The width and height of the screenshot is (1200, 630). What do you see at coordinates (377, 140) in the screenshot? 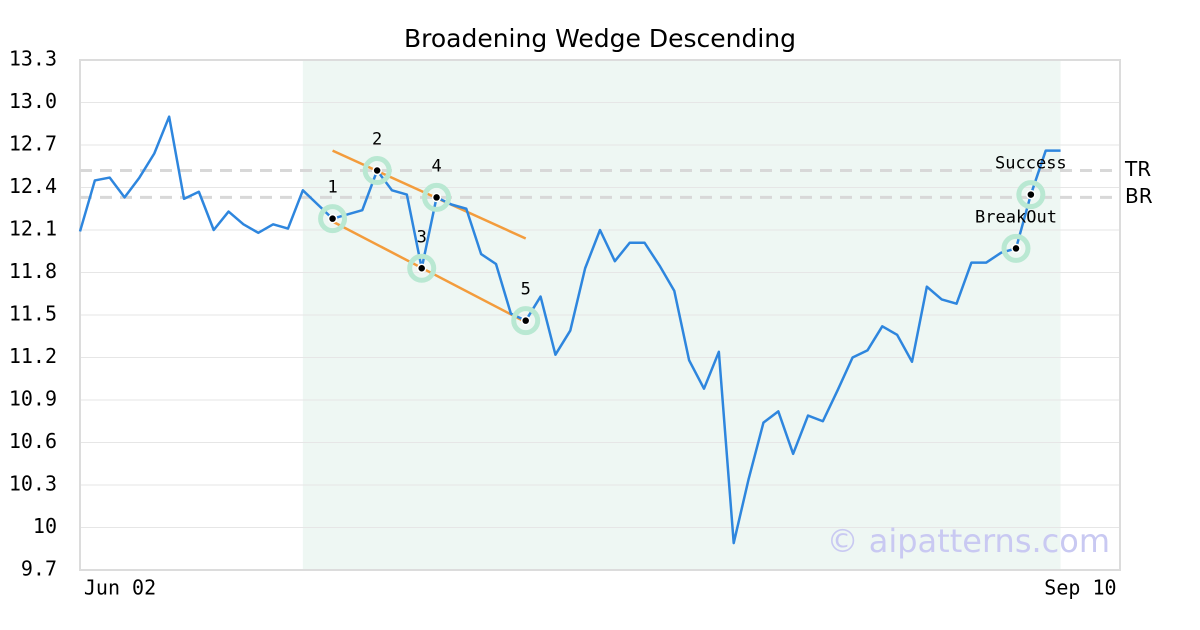
I see `pattern-label: 2` at bounding box center [377, 140].